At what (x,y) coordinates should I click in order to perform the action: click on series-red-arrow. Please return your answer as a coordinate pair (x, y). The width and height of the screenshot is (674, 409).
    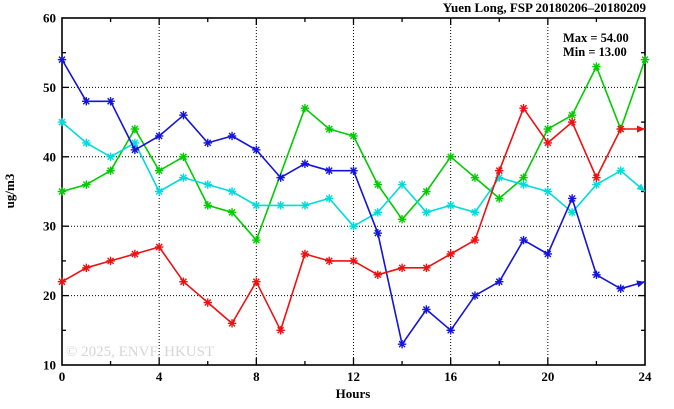
    Looking at the image, I should click on (641, 129).